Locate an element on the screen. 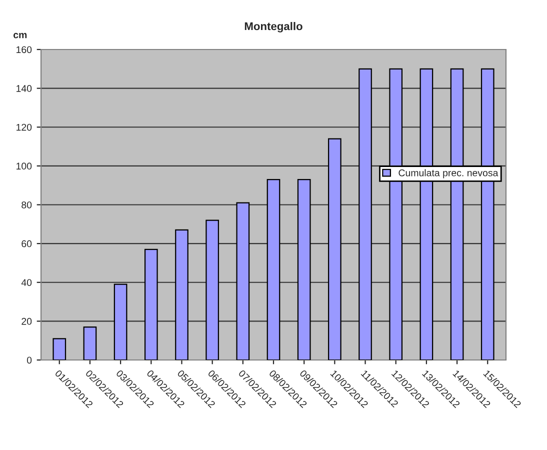 The image size is (547, 450). legend-label: Cumulata prec. nevosa is located at coordinates (448, 173).